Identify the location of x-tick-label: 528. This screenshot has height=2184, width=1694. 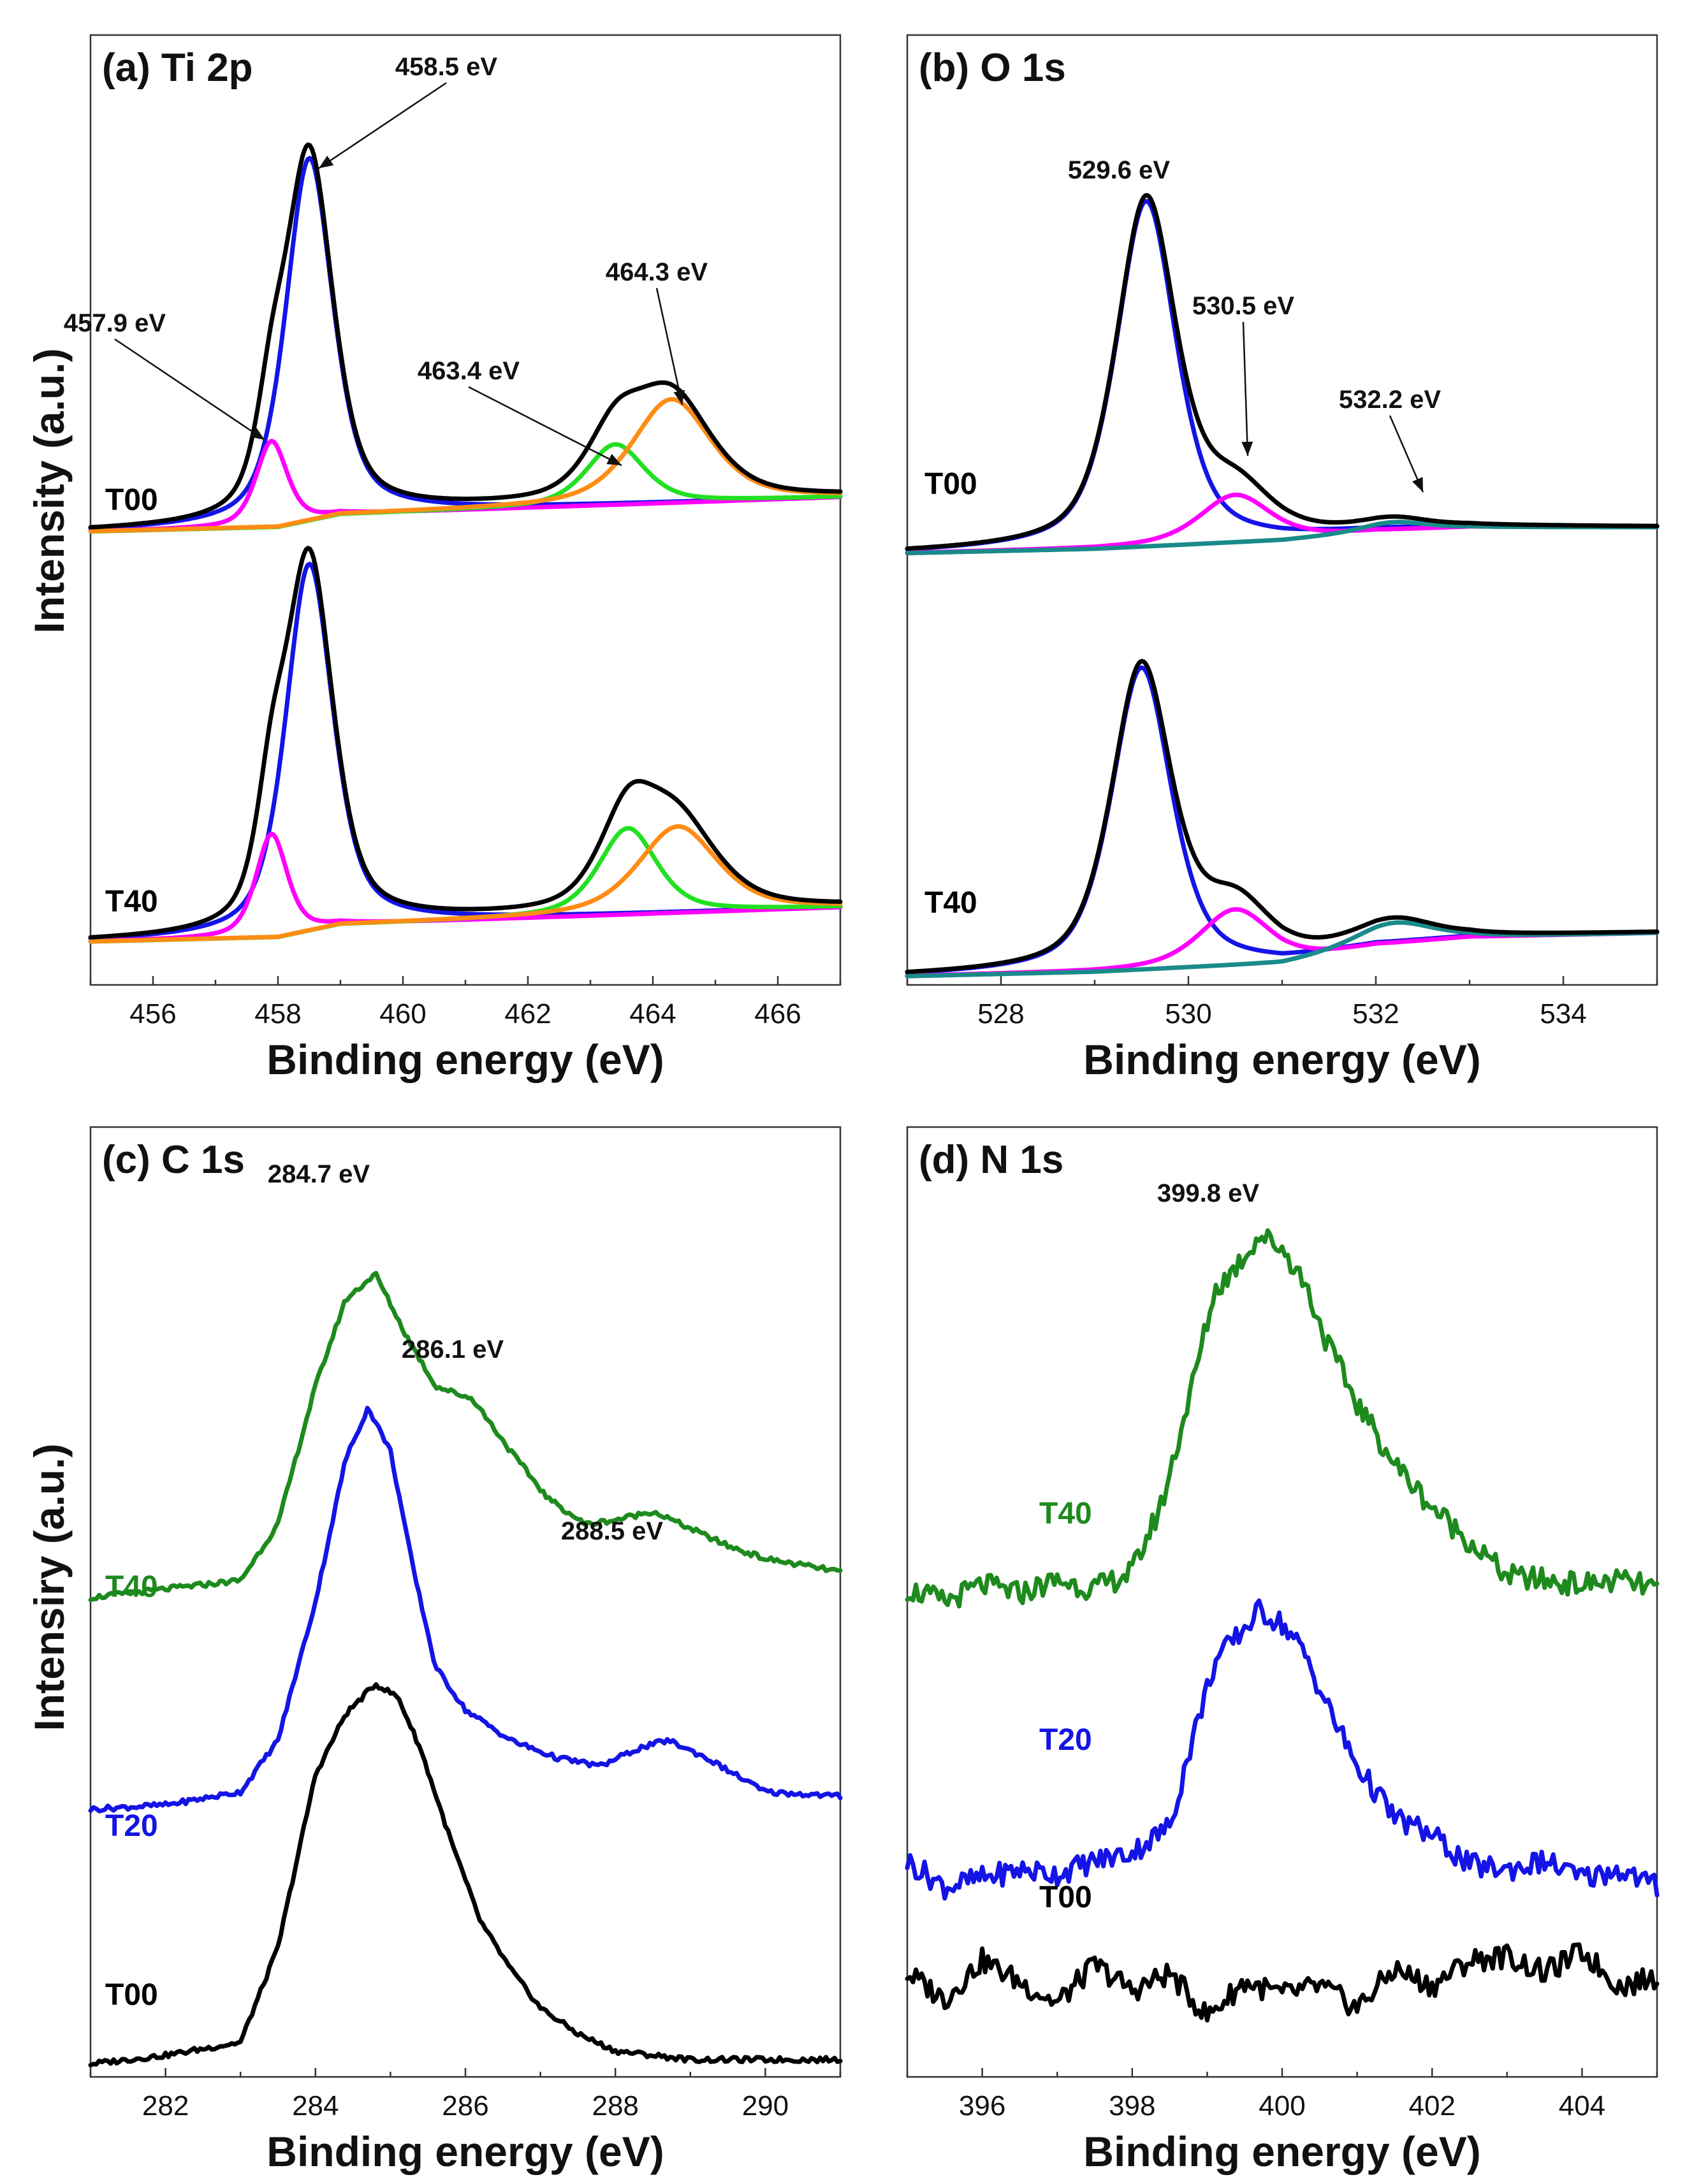
(1000, 1014).